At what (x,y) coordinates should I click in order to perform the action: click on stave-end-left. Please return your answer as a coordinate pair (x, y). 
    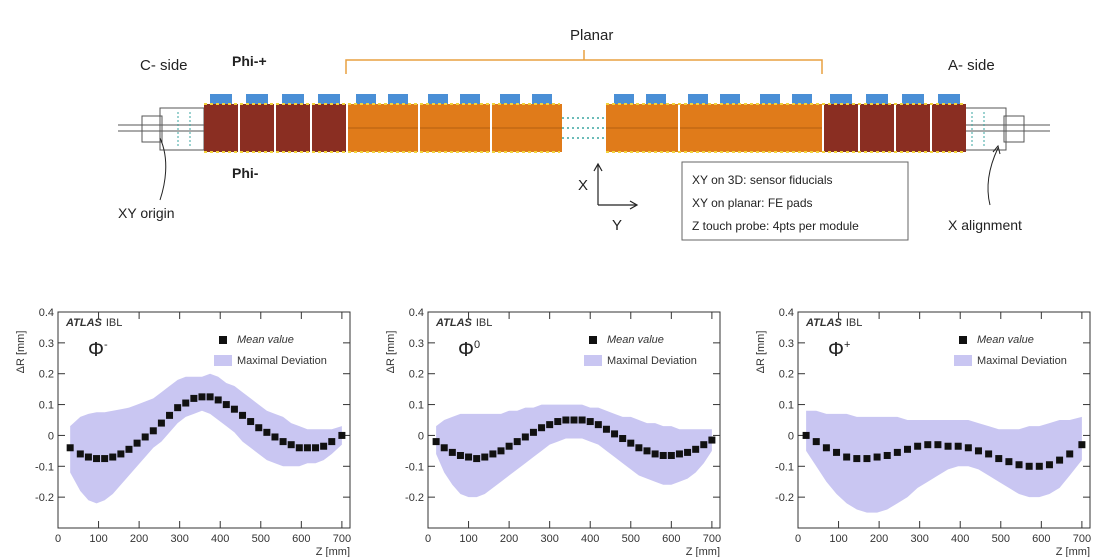
    Looking at the image, I should click on (162, 129).